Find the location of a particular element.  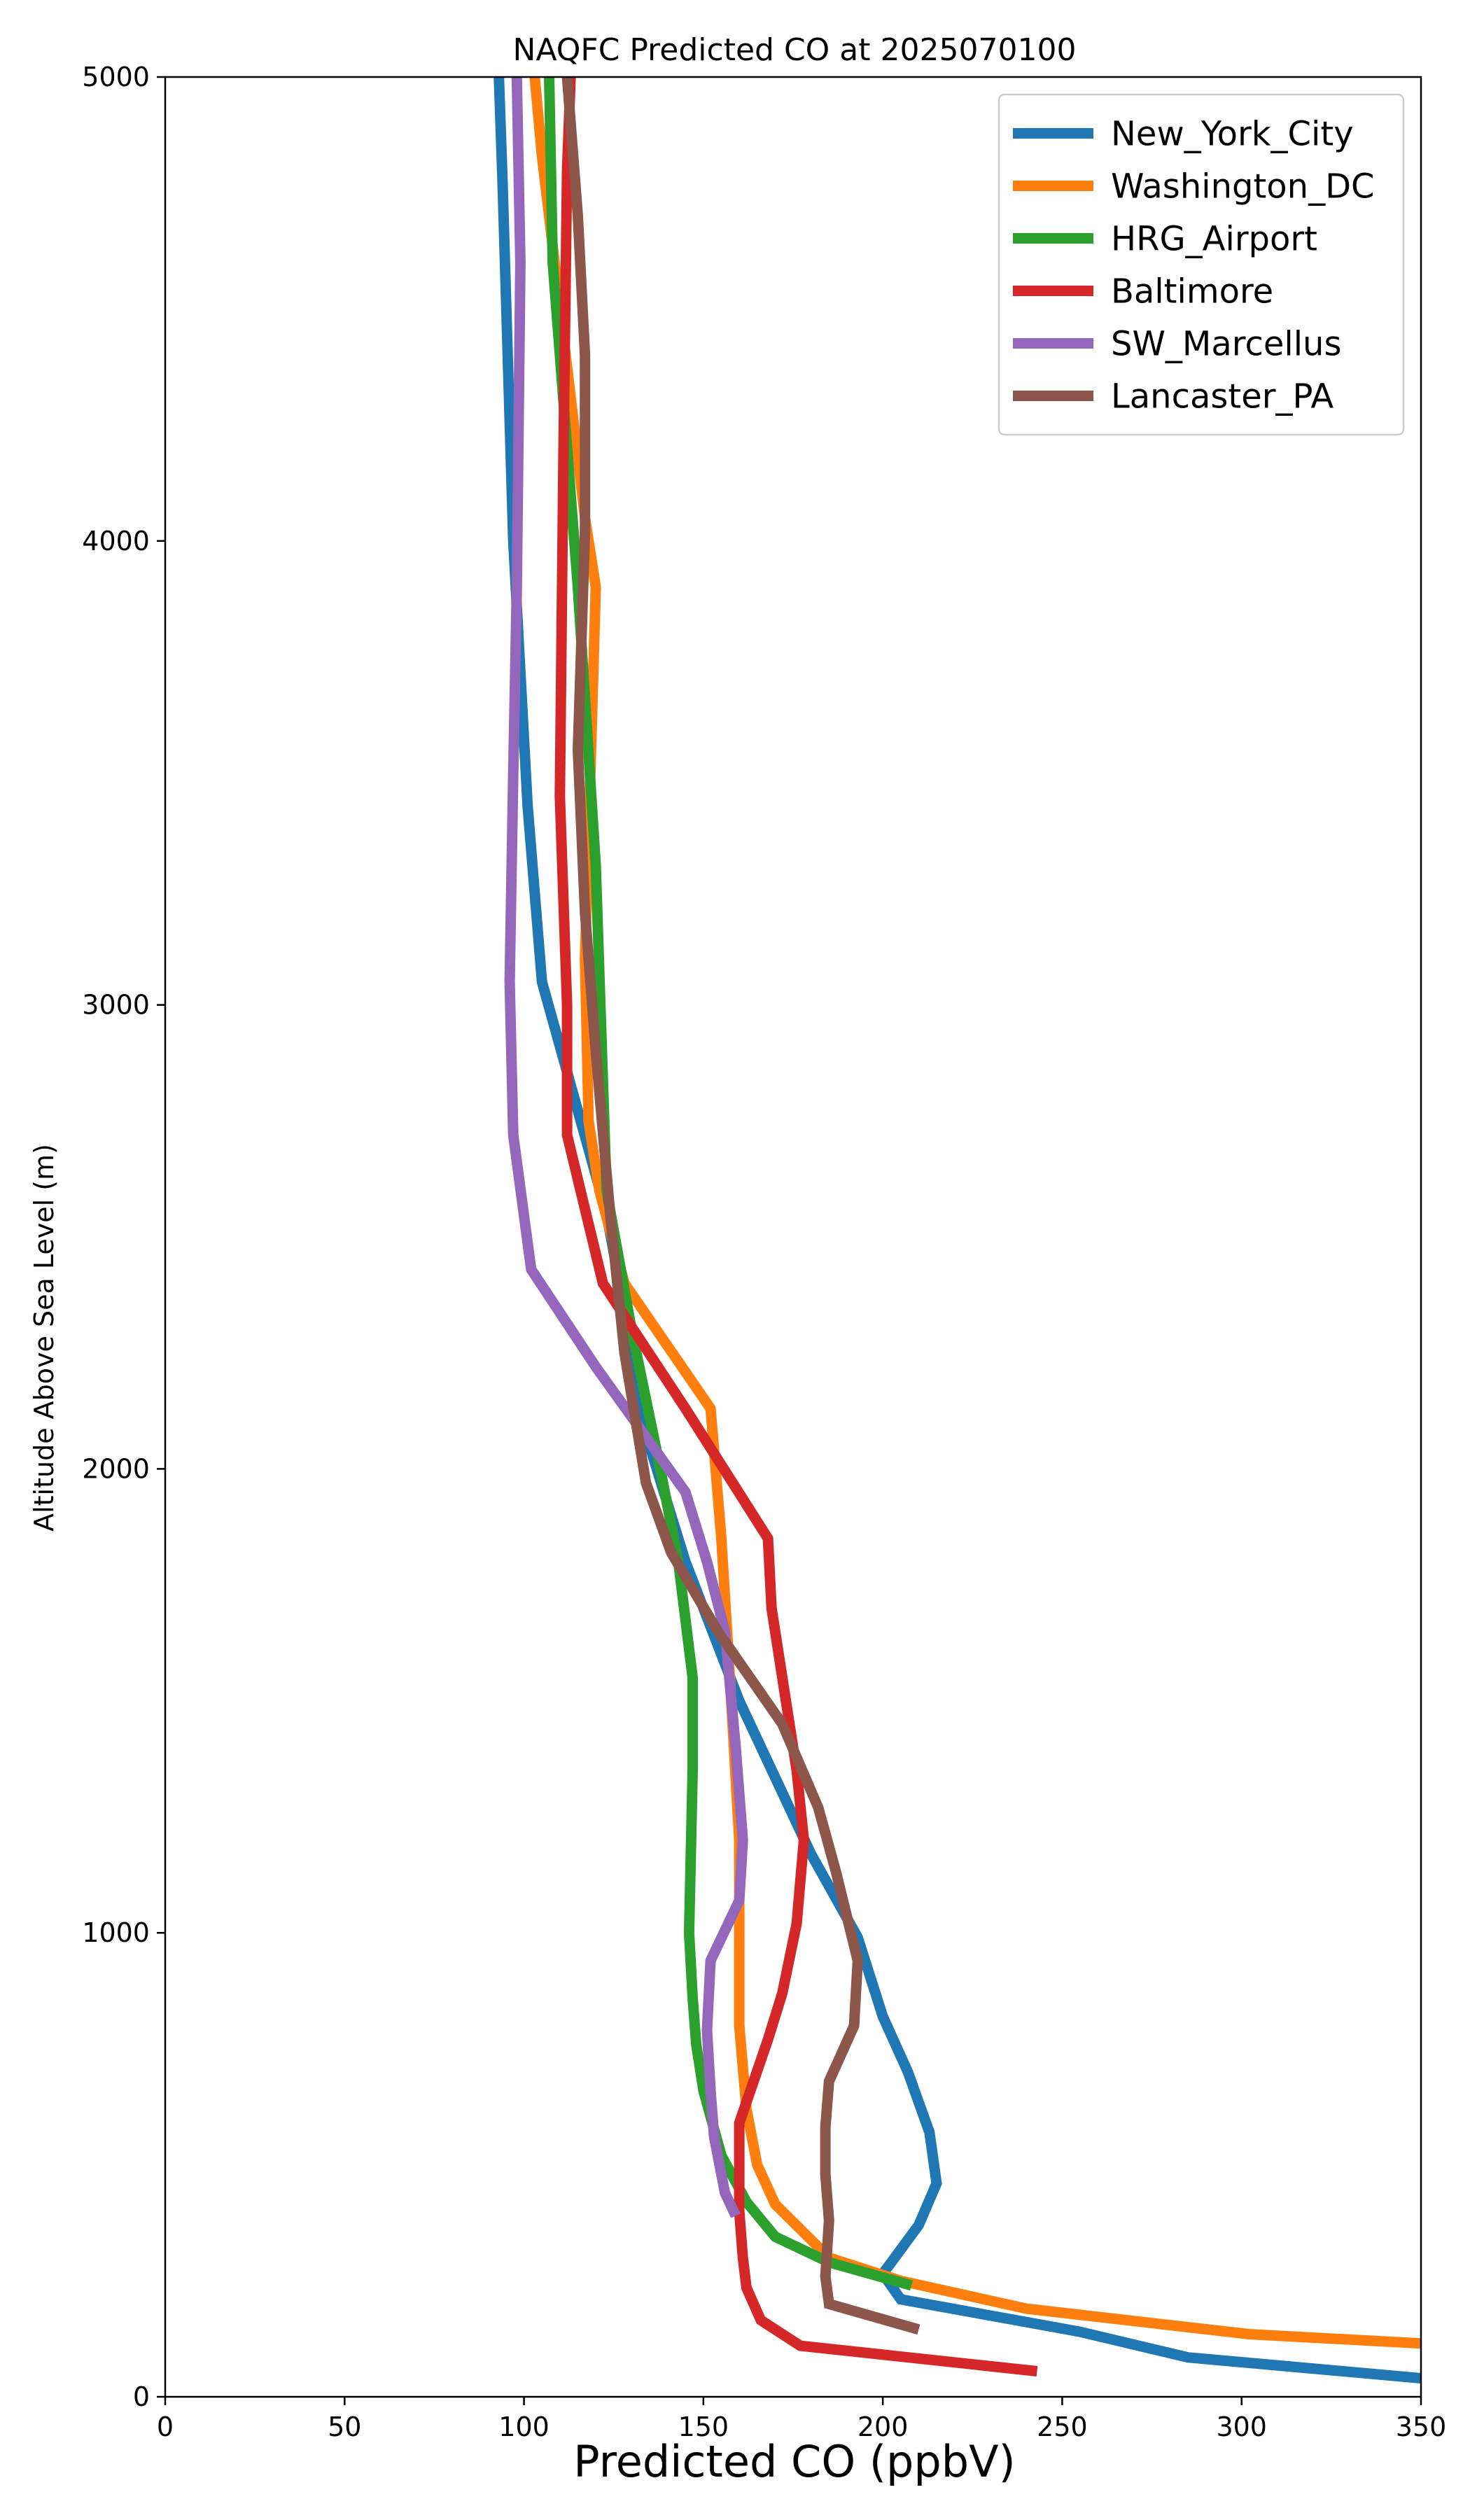

x-tick-label: 250 is located at coordinates (1062, 2427).